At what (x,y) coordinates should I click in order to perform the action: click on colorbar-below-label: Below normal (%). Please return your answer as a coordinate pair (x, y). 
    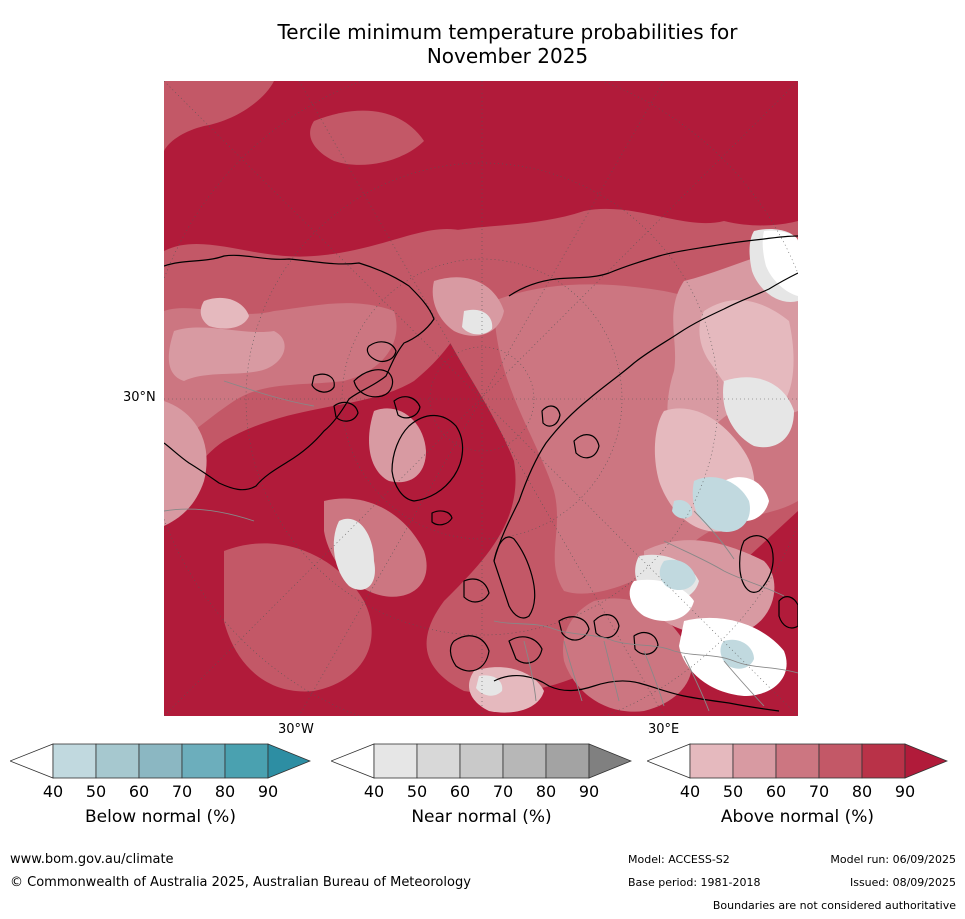
    Looking at the image, I should click on (160, 817).